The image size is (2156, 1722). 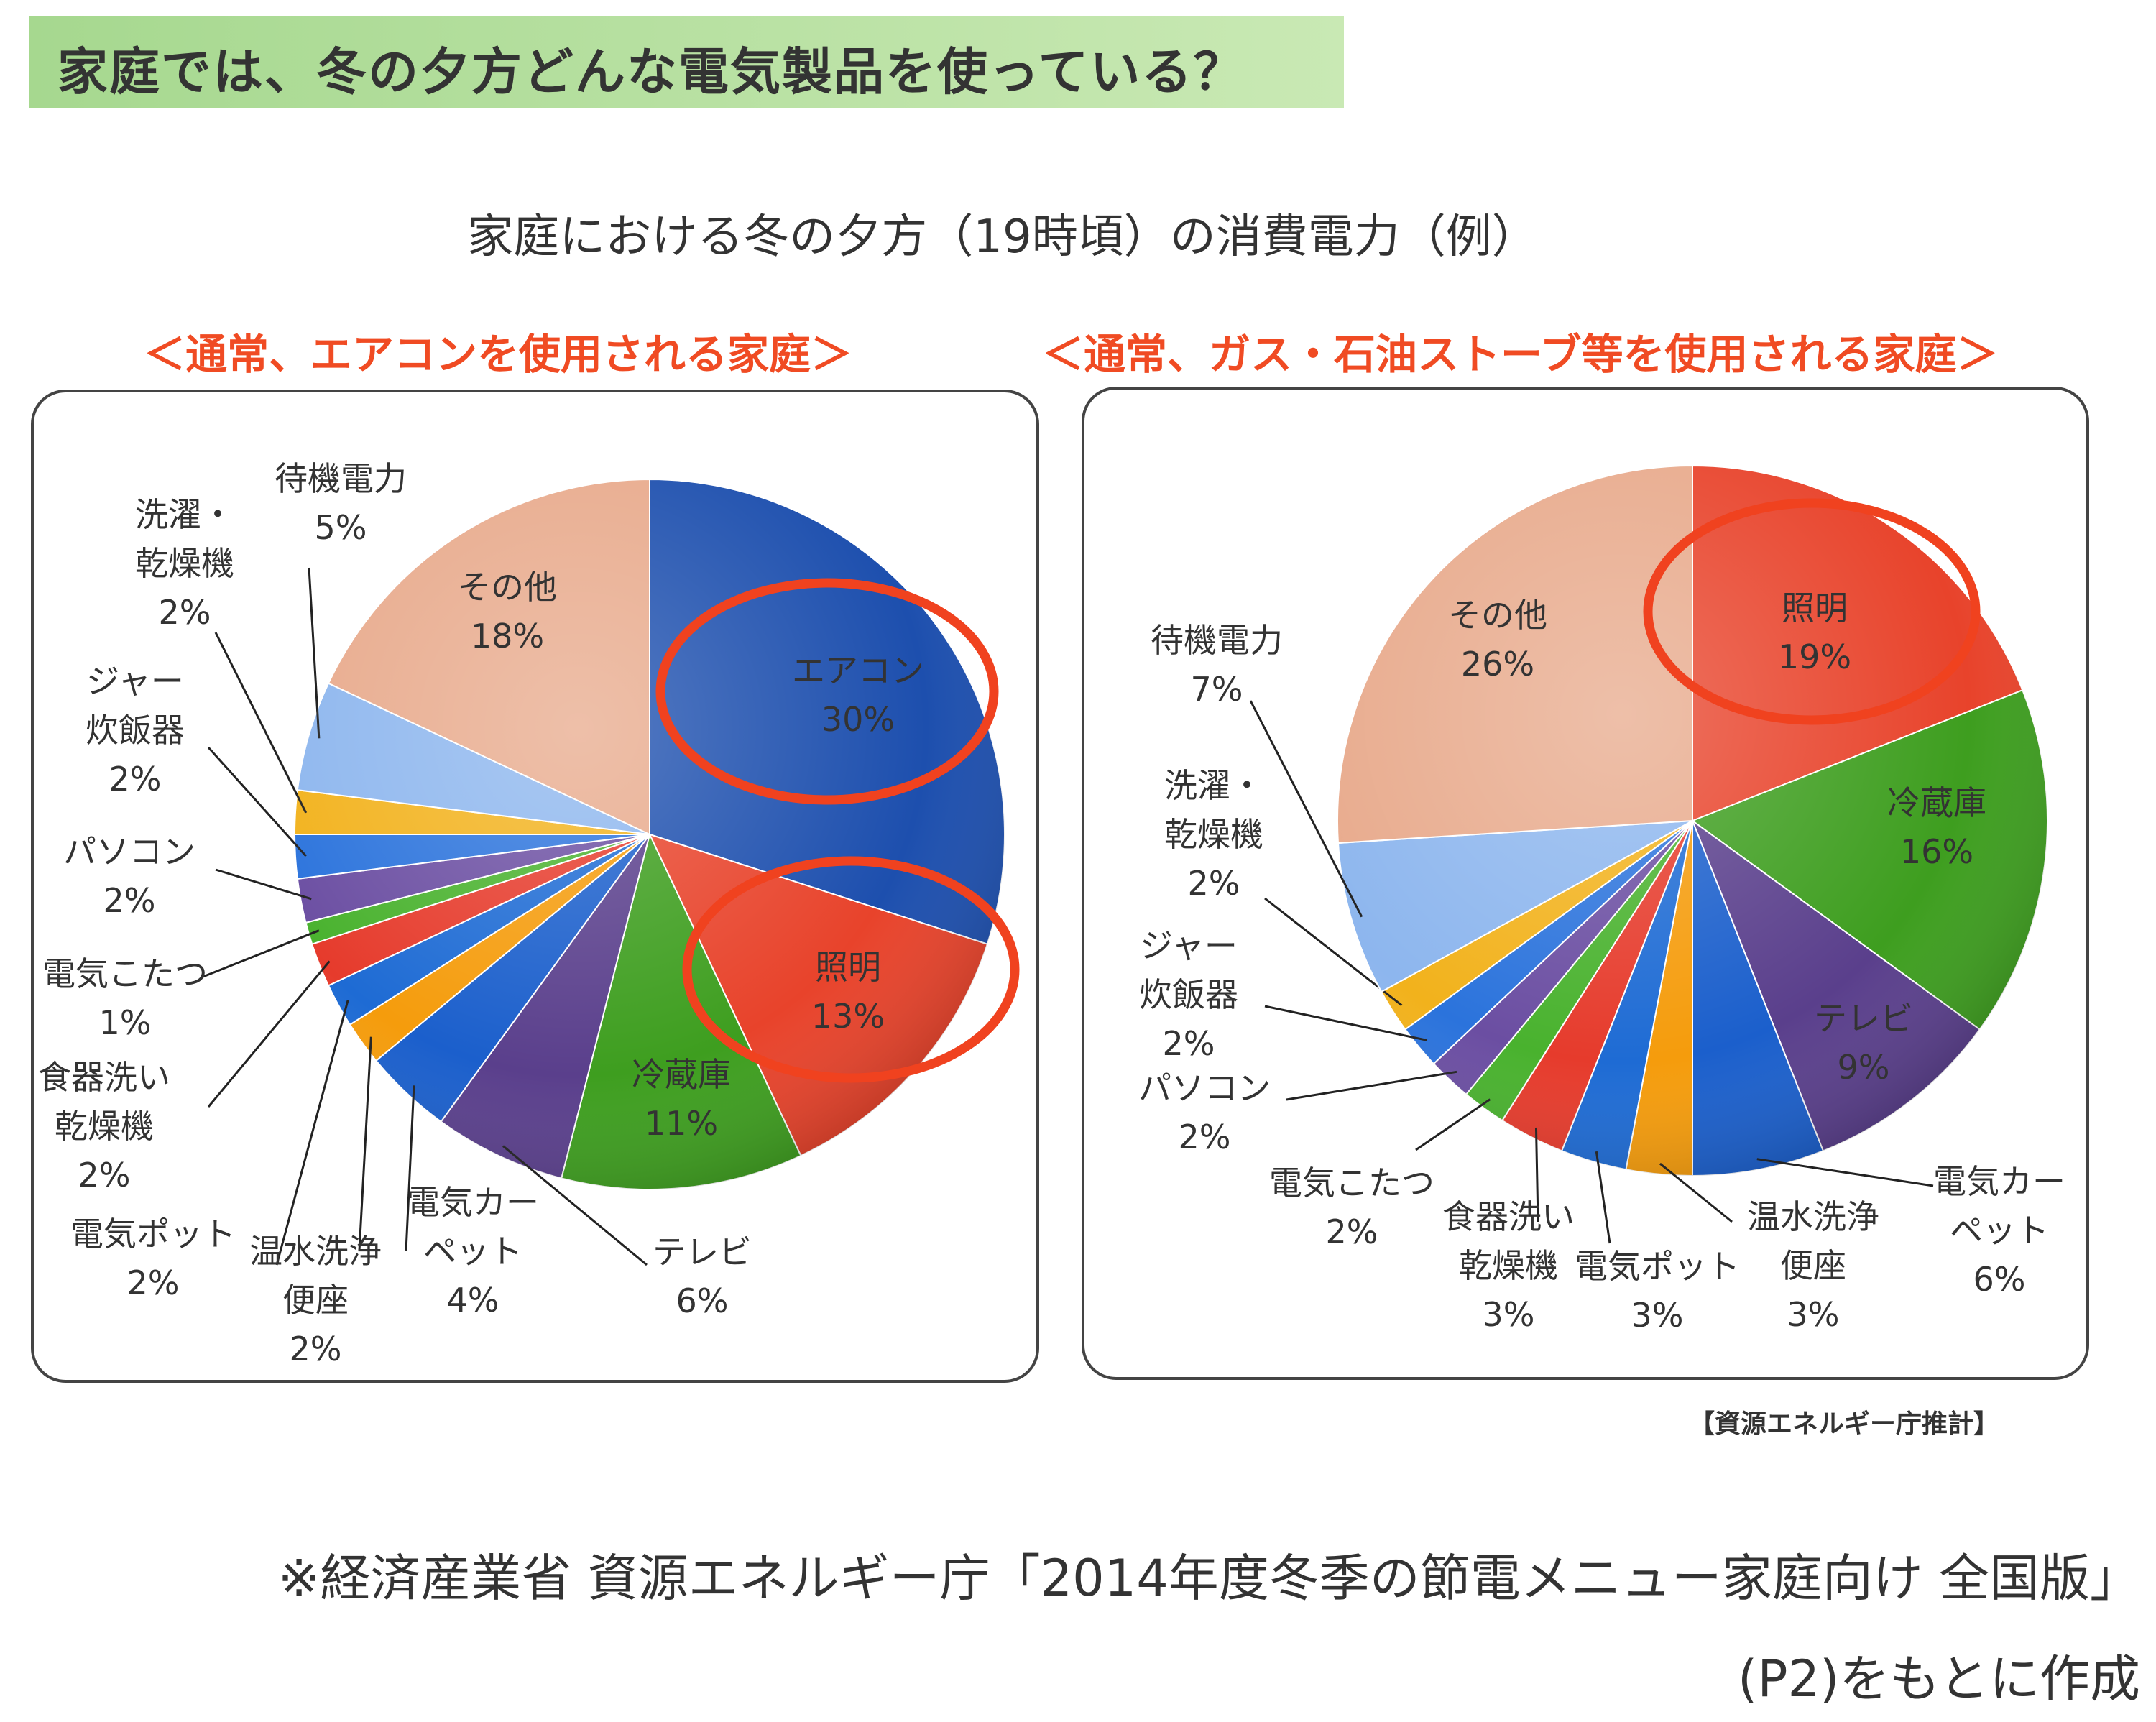 I want to click on slice-label-name: 食器洗い 乾燥機, so click(x=104, y=1102).